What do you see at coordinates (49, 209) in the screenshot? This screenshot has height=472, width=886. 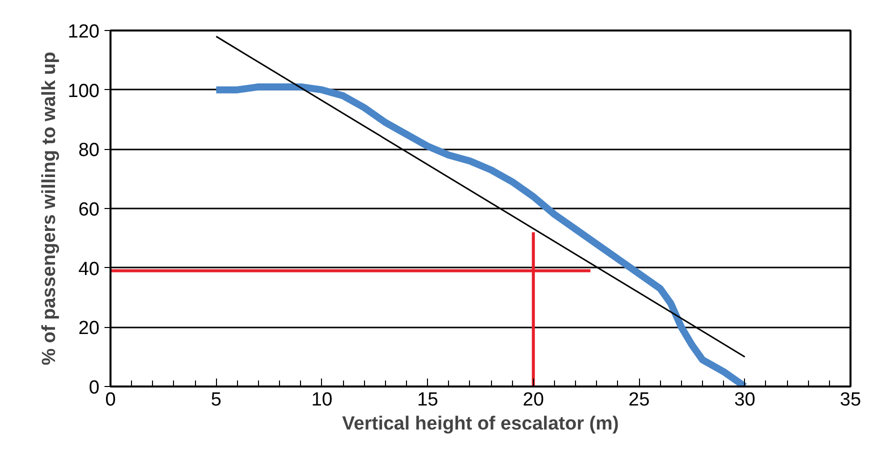 I see `y-axis-title: % of passengers willing to walk up` at bounding box center [49, 209].